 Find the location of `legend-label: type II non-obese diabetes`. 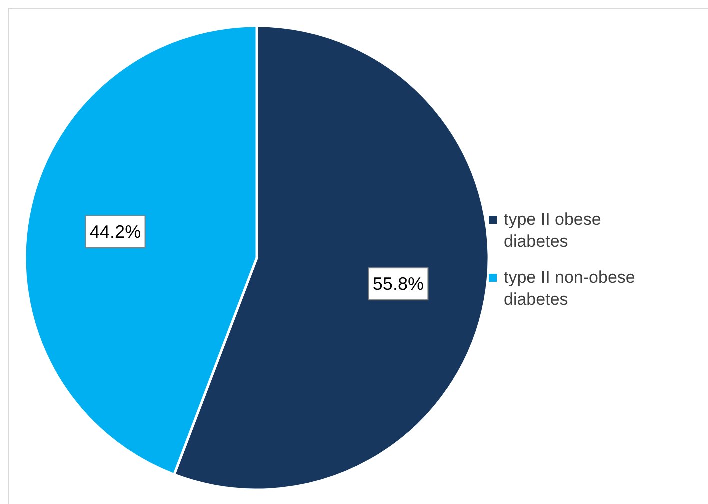

legend-label: type II non-obese diabetes is located at coordinates (570, 288).